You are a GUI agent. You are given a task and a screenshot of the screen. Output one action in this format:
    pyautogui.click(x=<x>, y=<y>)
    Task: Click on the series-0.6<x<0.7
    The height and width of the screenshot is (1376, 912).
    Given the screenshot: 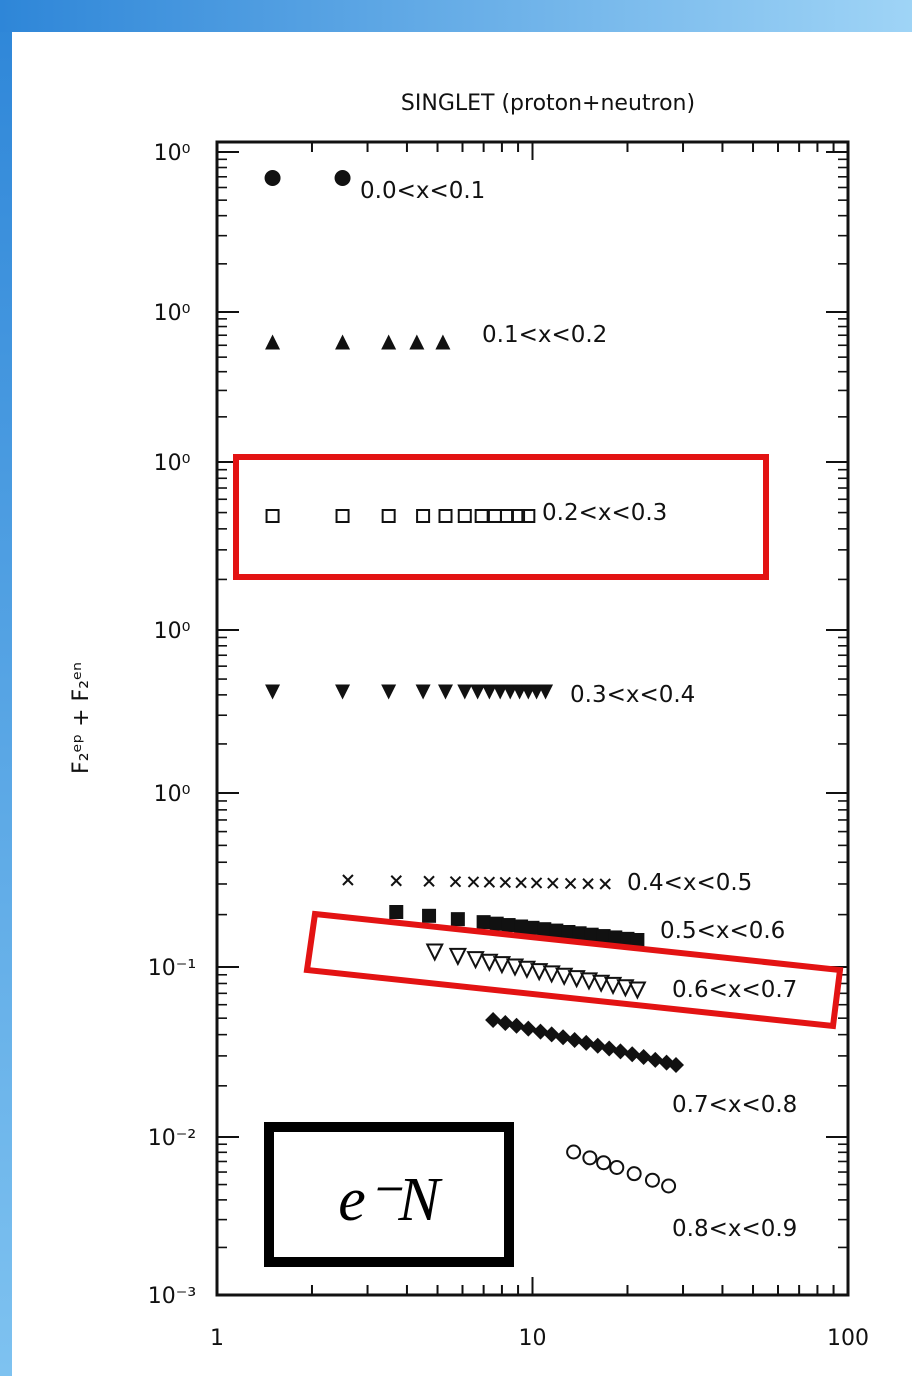 What is the action you would take?
    pyautogui.click(x=536, y=971)
    